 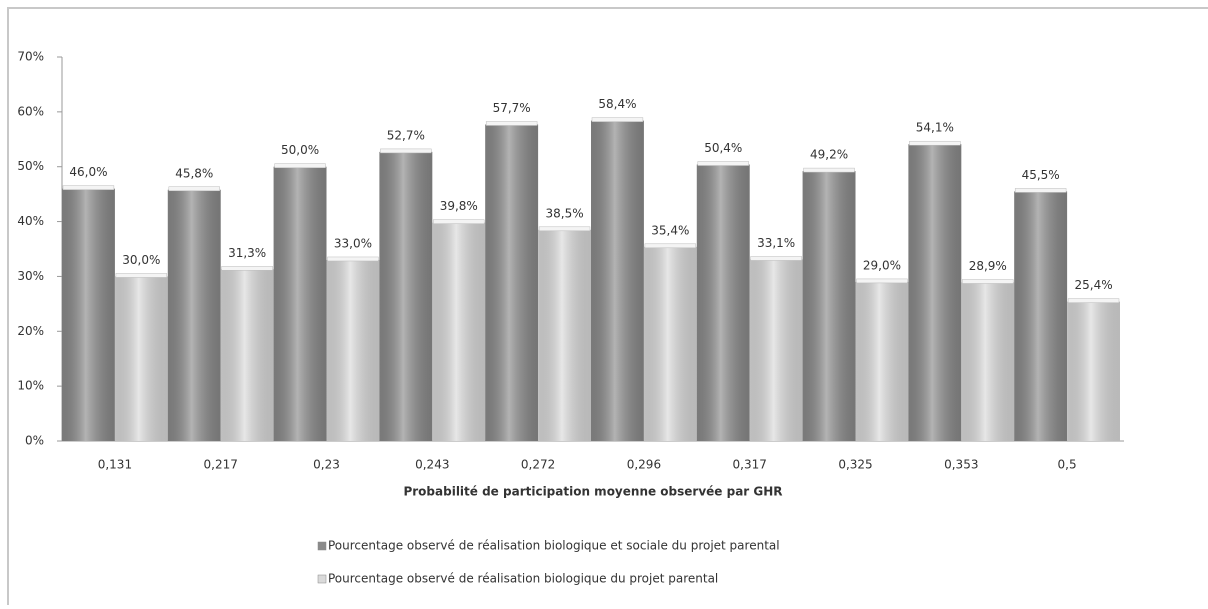 What do you see at coordinates (30, 57) in the screenshot?
I see `y-tick-label: 70%` at bounding box center [30, 57].